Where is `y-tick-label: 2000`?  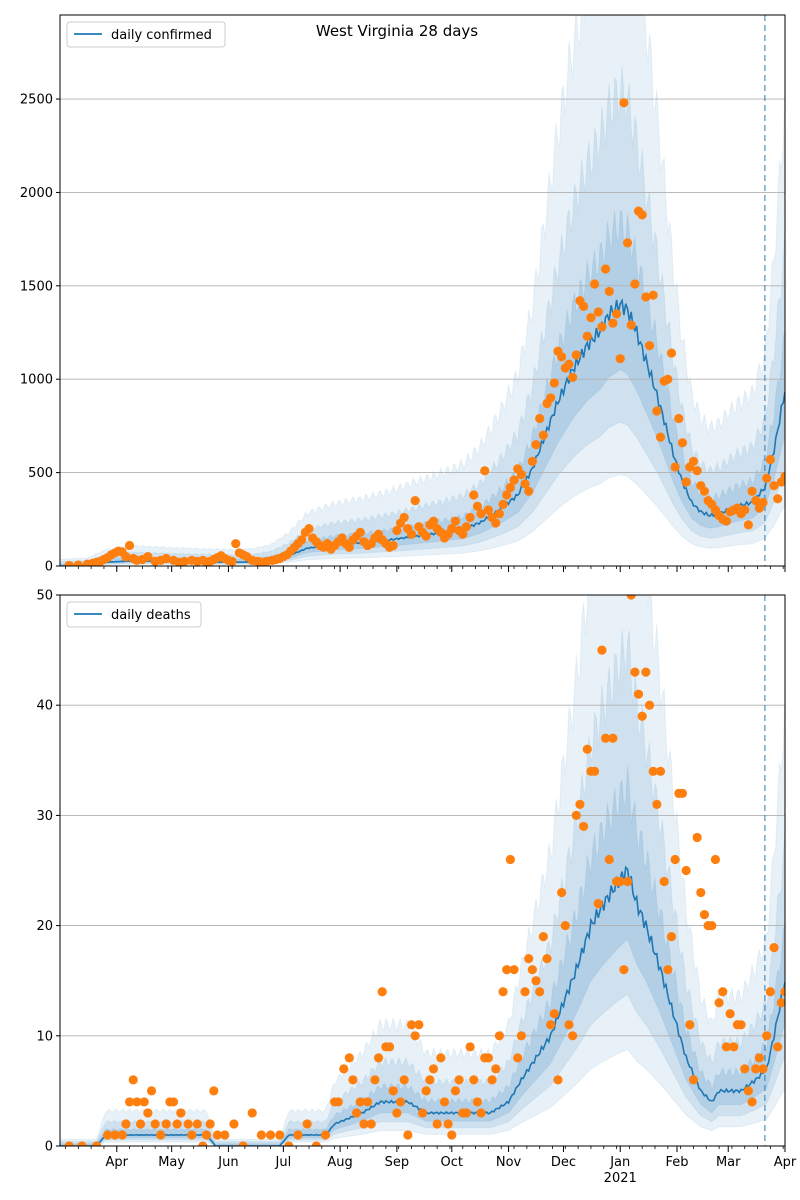
y-tick-label: 2000 is located at coordinates (36, 193).